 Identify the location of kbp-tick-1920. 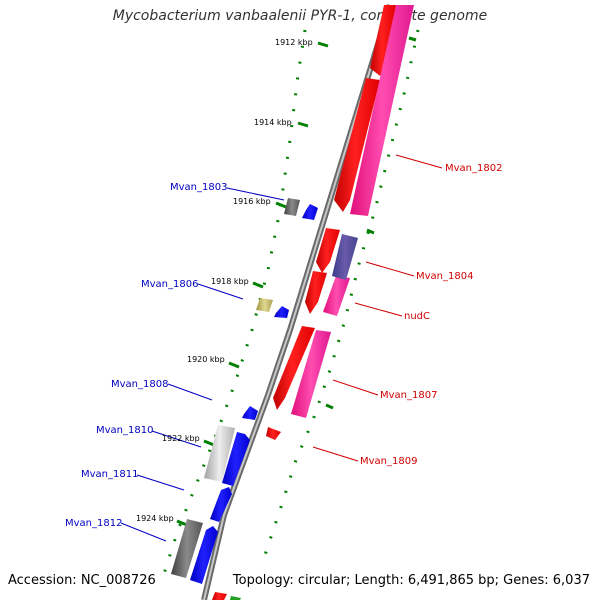
(234, 365).